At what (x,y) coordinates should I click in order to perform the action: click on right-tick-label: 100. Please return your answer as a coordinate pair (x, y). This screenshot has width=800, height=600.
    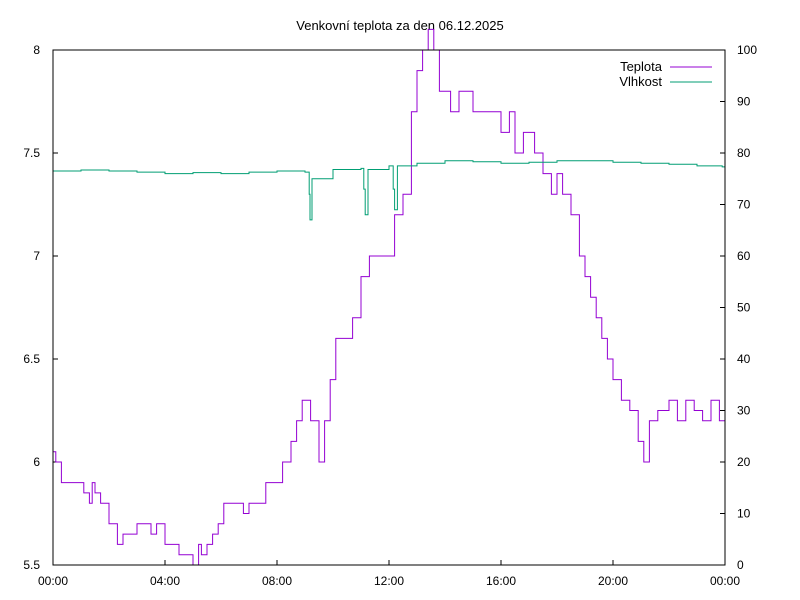
    Looking at the image, I should click on (747, 50).